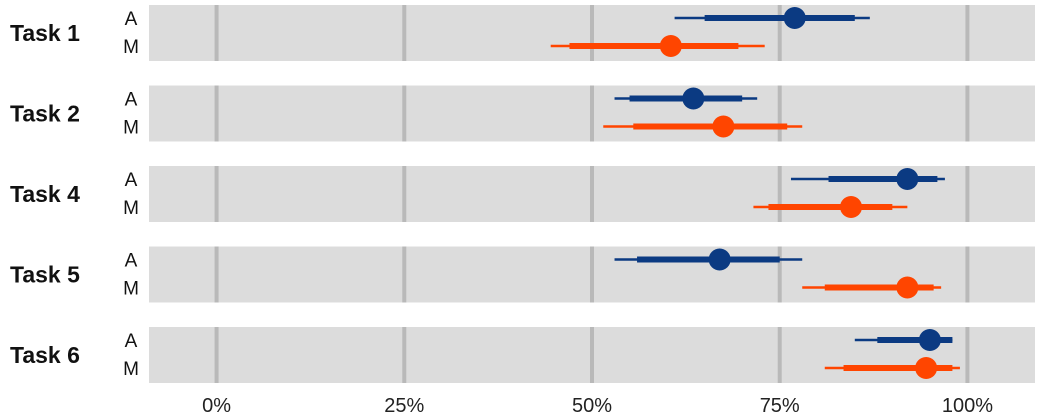 The height and width of the screenshot is (418, 1039). What do you see at coordinates (131, 128) in the screenshot?
I see `row-label-2-M: M` at bounding box center [131, 128].